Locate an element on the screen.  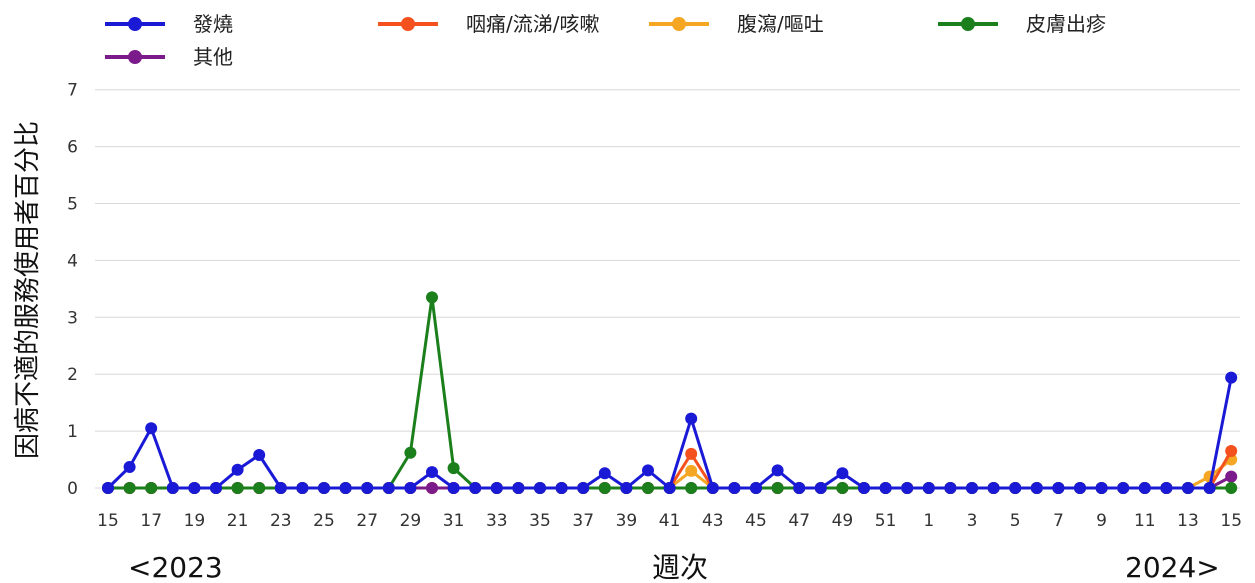
x-tick-label: 43 is located at coordinates (713, 521).